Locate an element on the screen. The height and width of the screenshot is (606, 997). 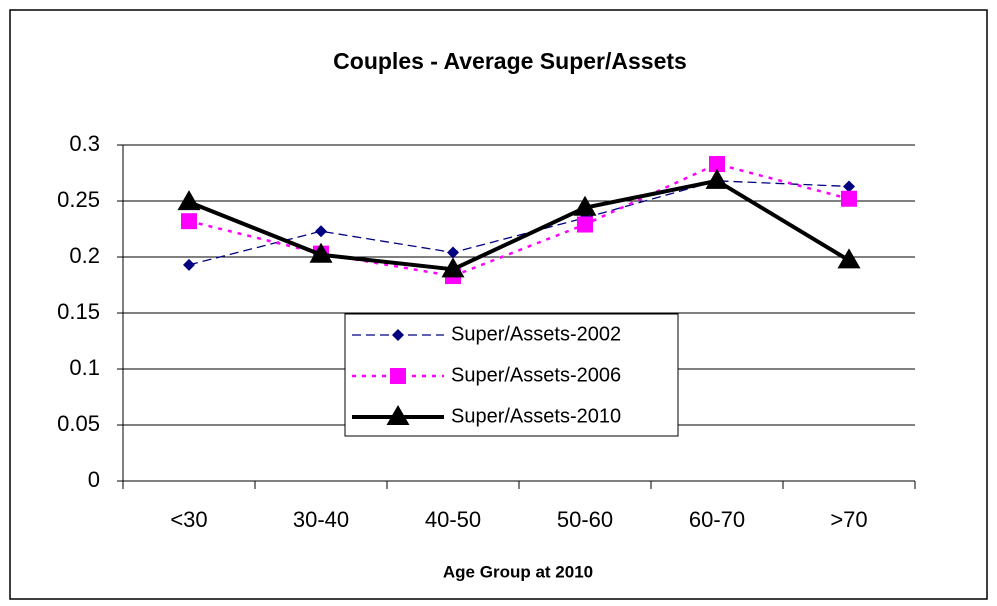
y-tick-label: 0.3 is located at coordinates (84, 143).